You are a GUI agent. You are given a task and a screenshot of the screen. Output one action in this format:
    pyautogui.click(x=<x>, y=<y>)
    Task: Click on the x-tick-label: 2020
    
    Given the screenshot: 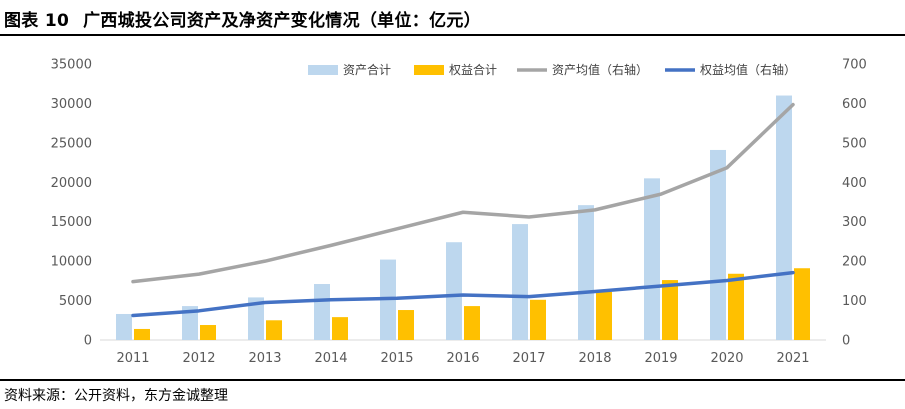 What is the action you would take?
    pyautogui.click(x=726, y=358)
    